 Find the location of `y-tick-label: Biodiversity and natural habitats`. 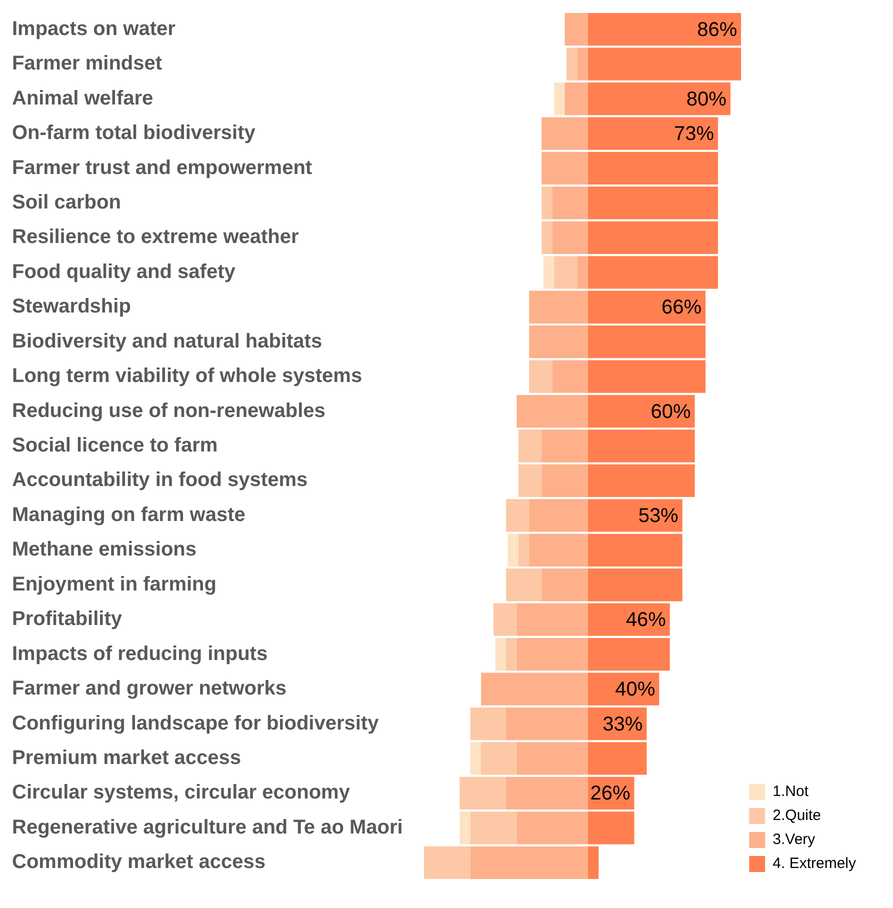

y-tick-label: Biodiversity and natural habitats is located at coordinates (167, 341).